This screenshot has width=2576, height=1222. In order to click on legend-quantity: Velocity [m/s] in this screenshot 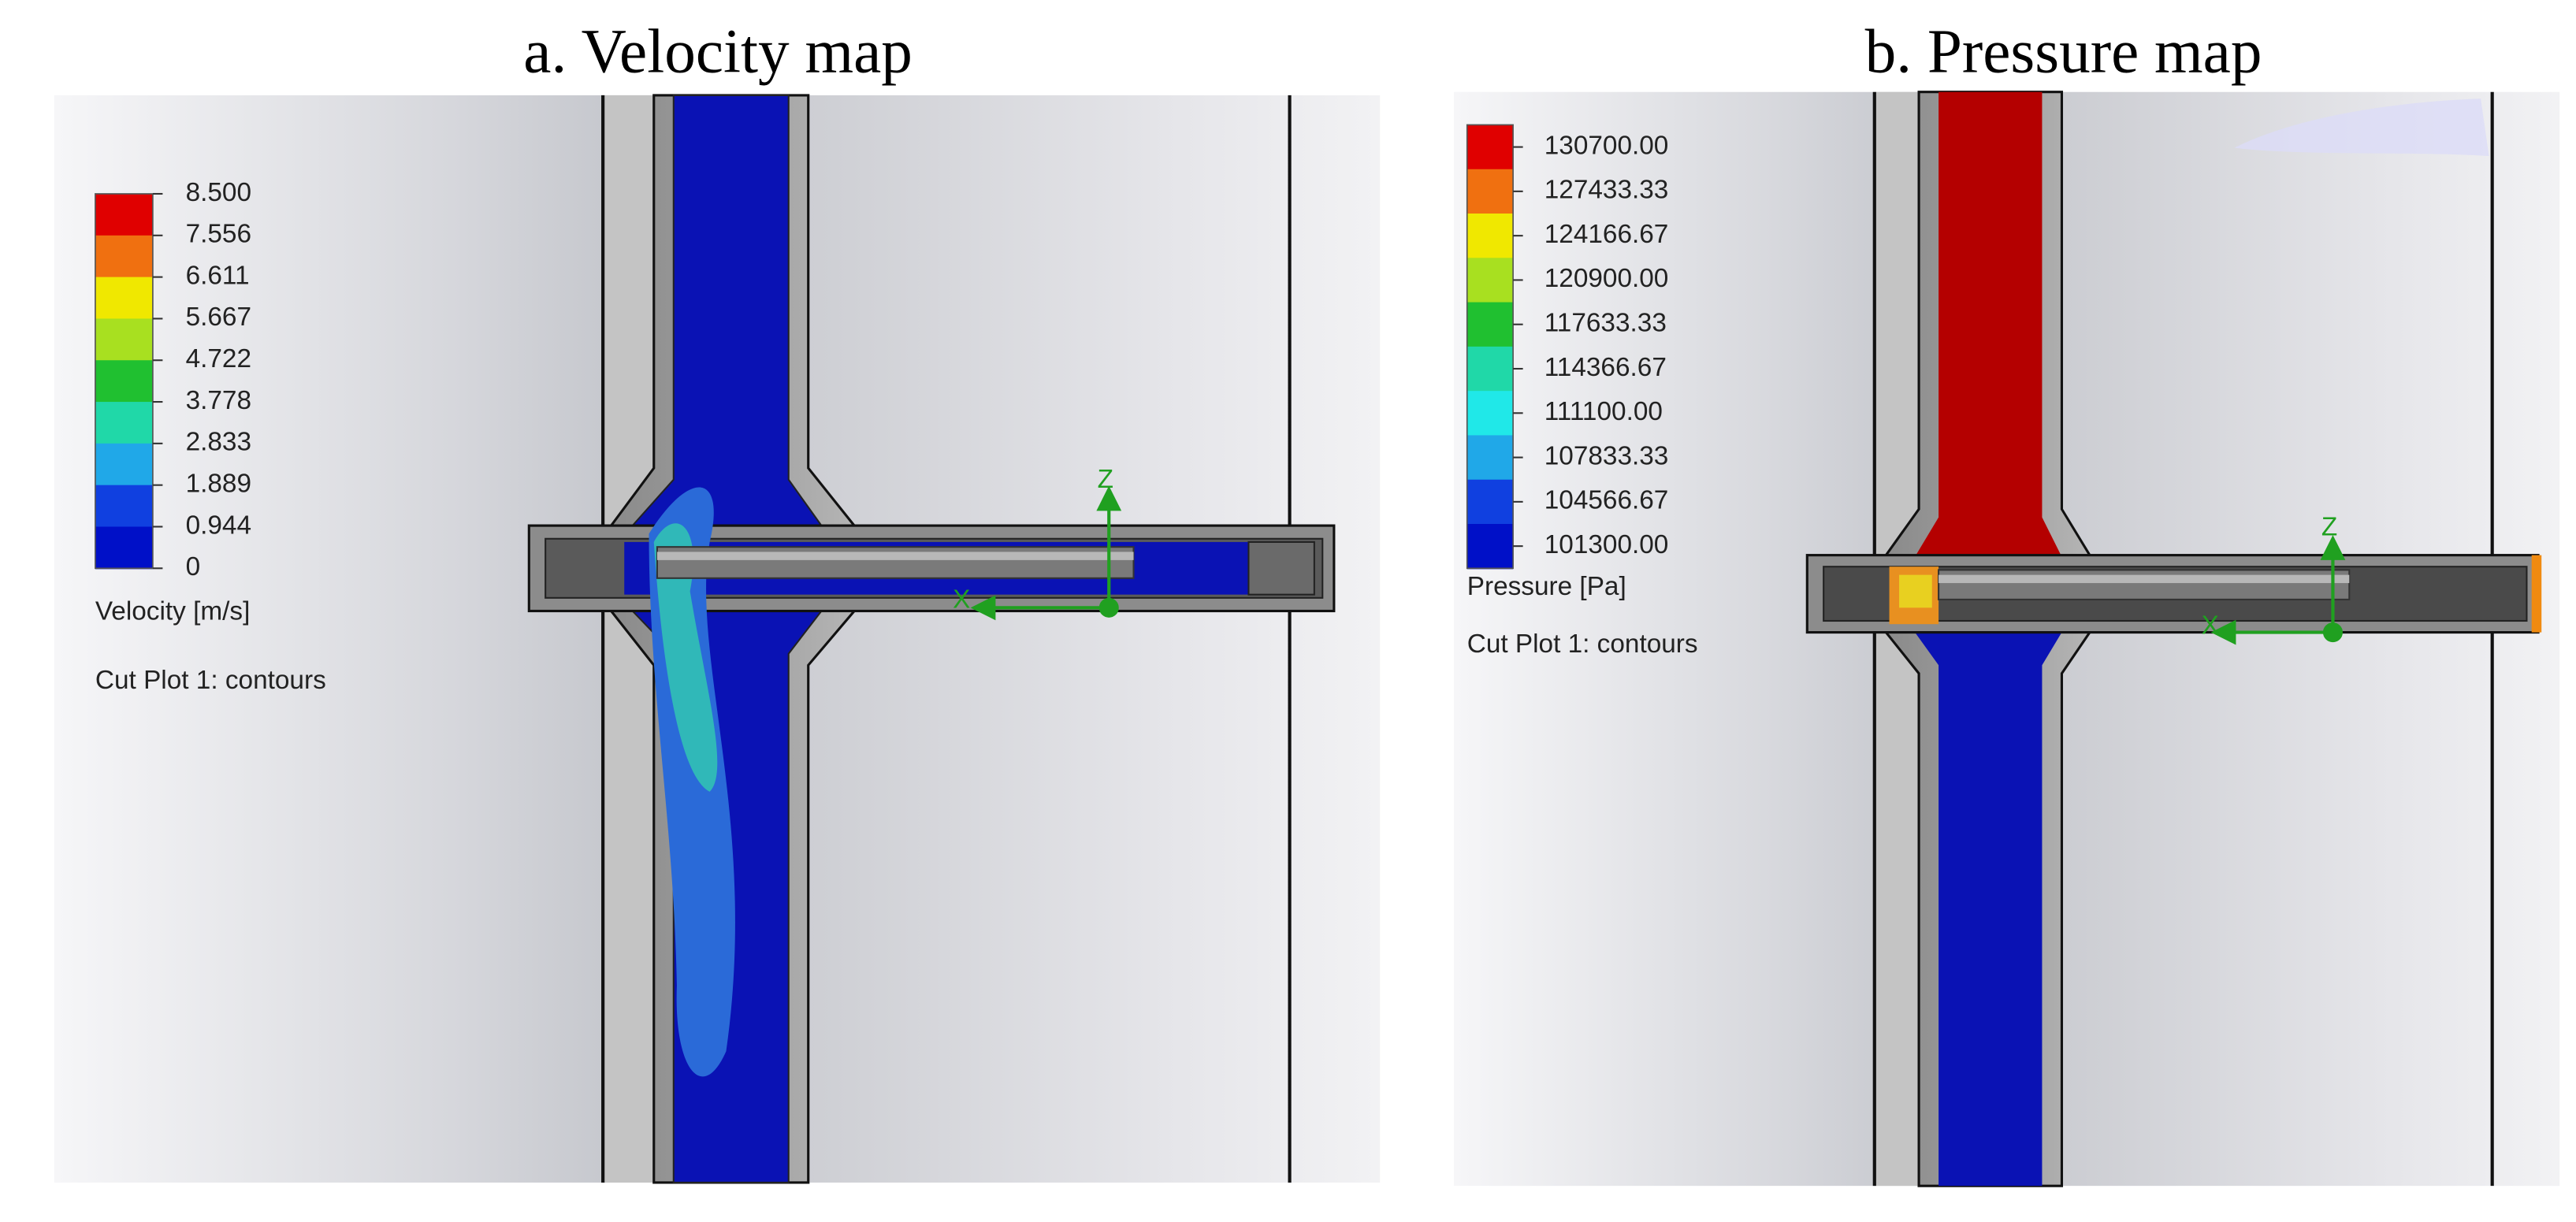, I will do `click(172, 611)`.